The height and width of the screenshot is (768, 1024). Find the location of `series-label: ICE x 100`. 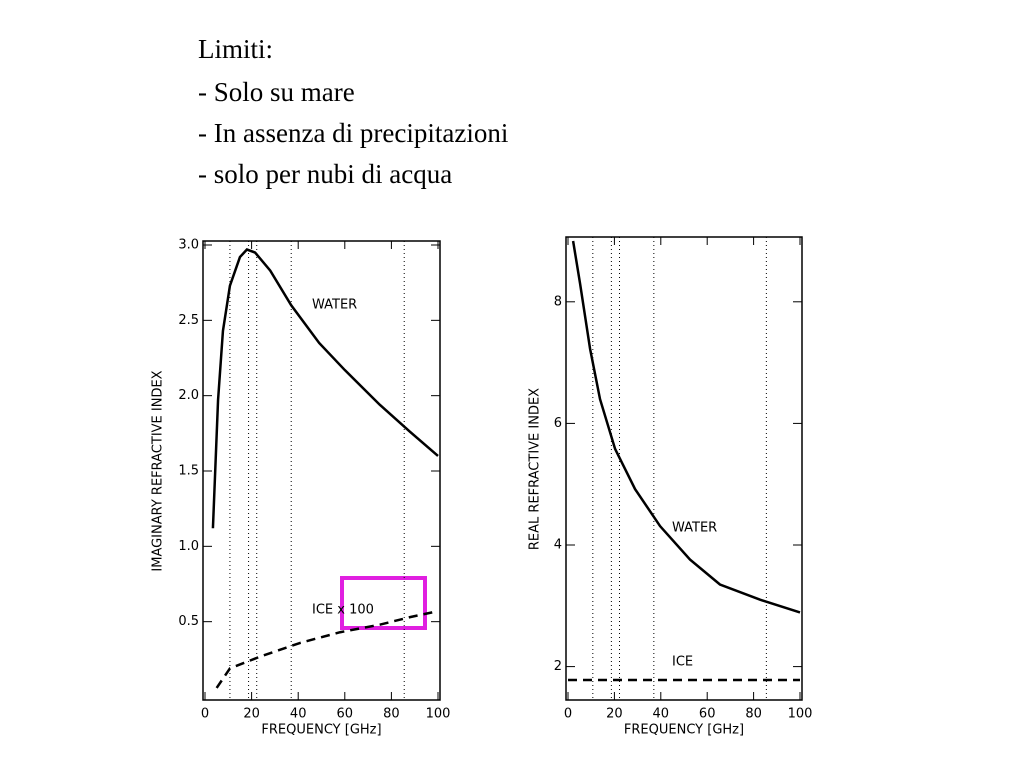

series-label: ICE x 100 is located at coordinates (343, 610).